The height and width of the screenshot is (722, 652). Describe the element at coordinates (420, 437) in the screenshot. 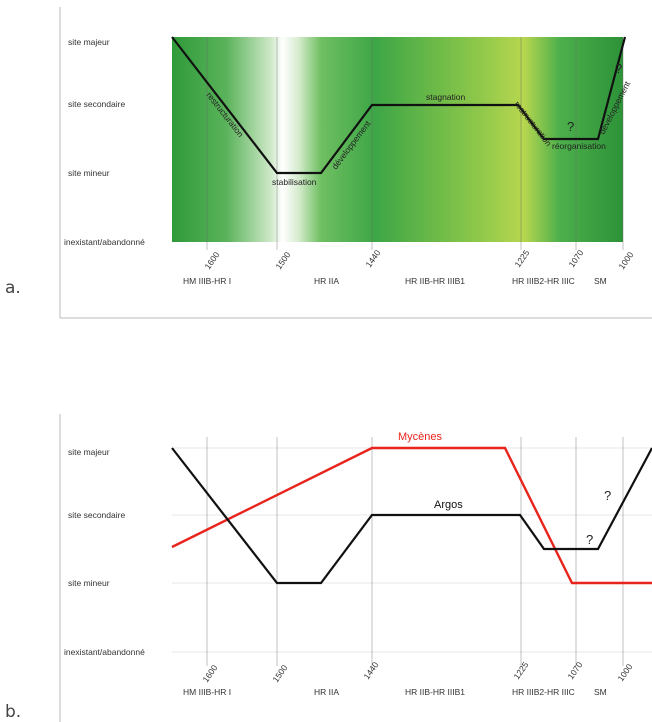

I see `series-label-mycenes: Mycènes` at that location.